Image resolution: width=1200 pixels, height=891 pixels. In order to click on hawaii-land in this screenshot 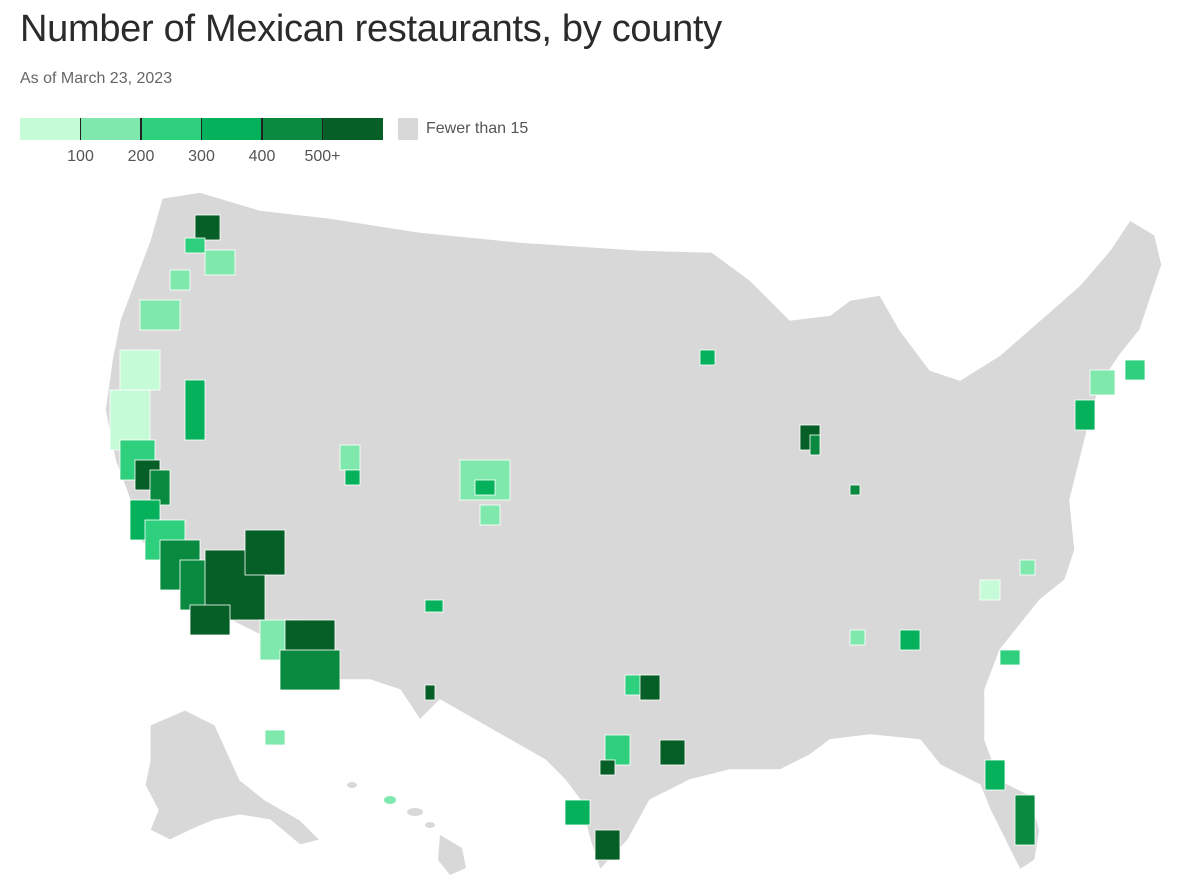, I will do `click(406, 828)`.